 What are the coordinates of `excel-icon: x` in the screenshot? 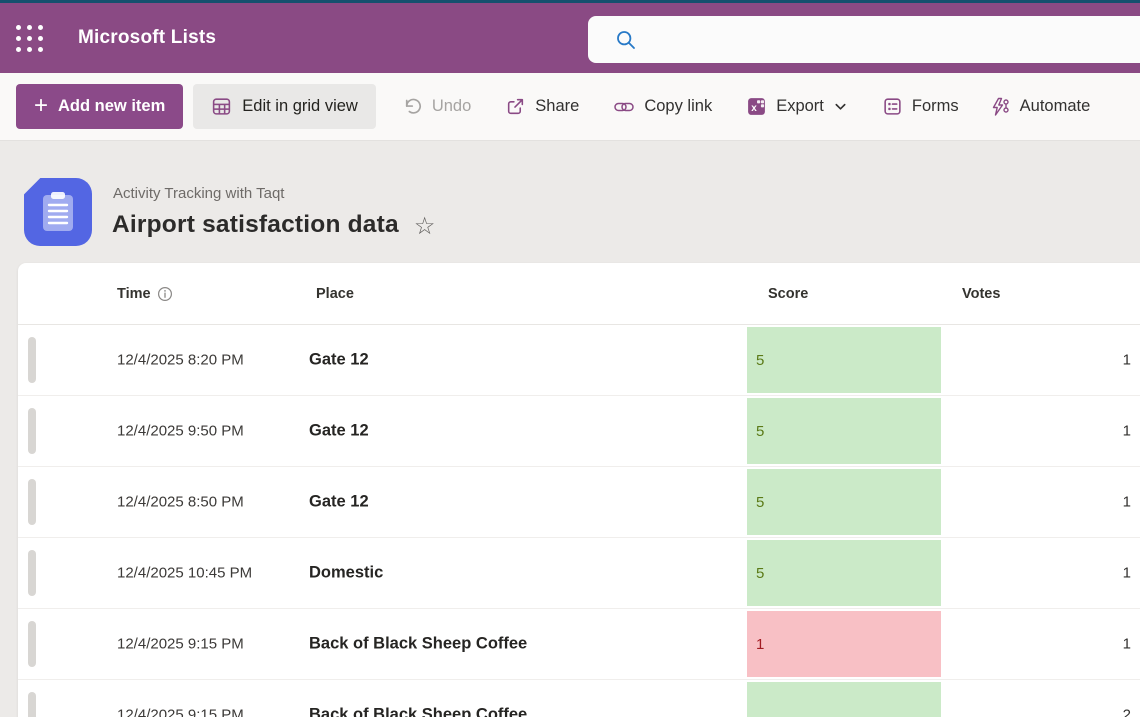 It's located at (757, 106).